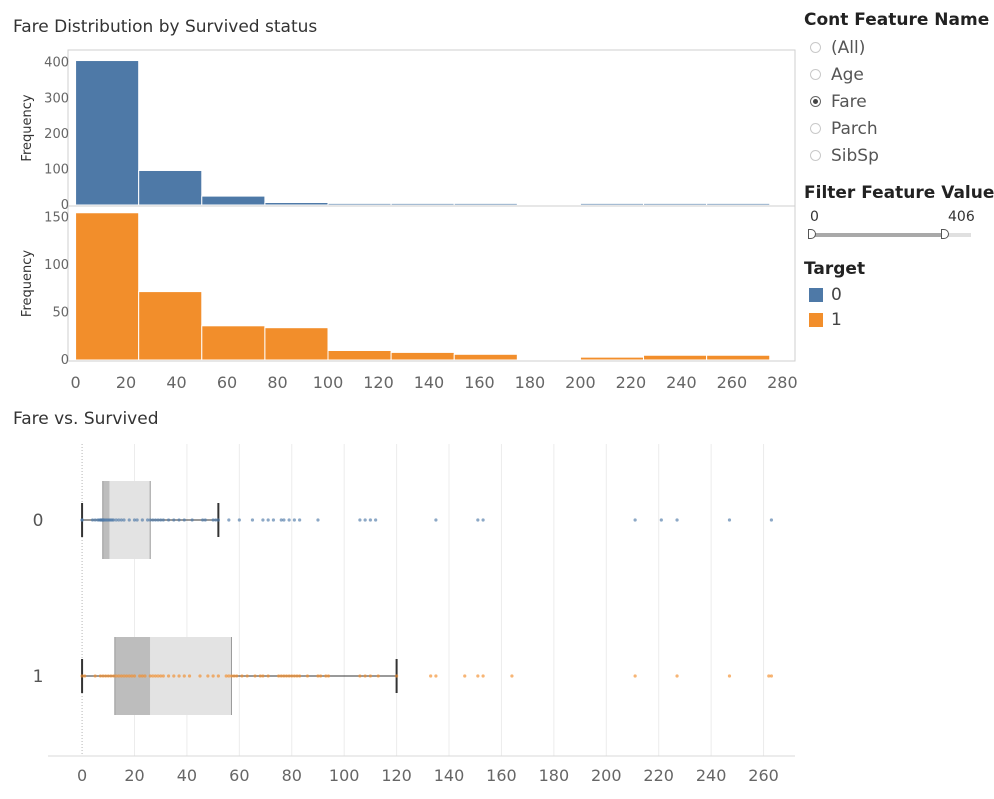  Describe the element at coordinates (894, 225) in the screenshot. I see `fare-range-slider: 0 406` at that location.